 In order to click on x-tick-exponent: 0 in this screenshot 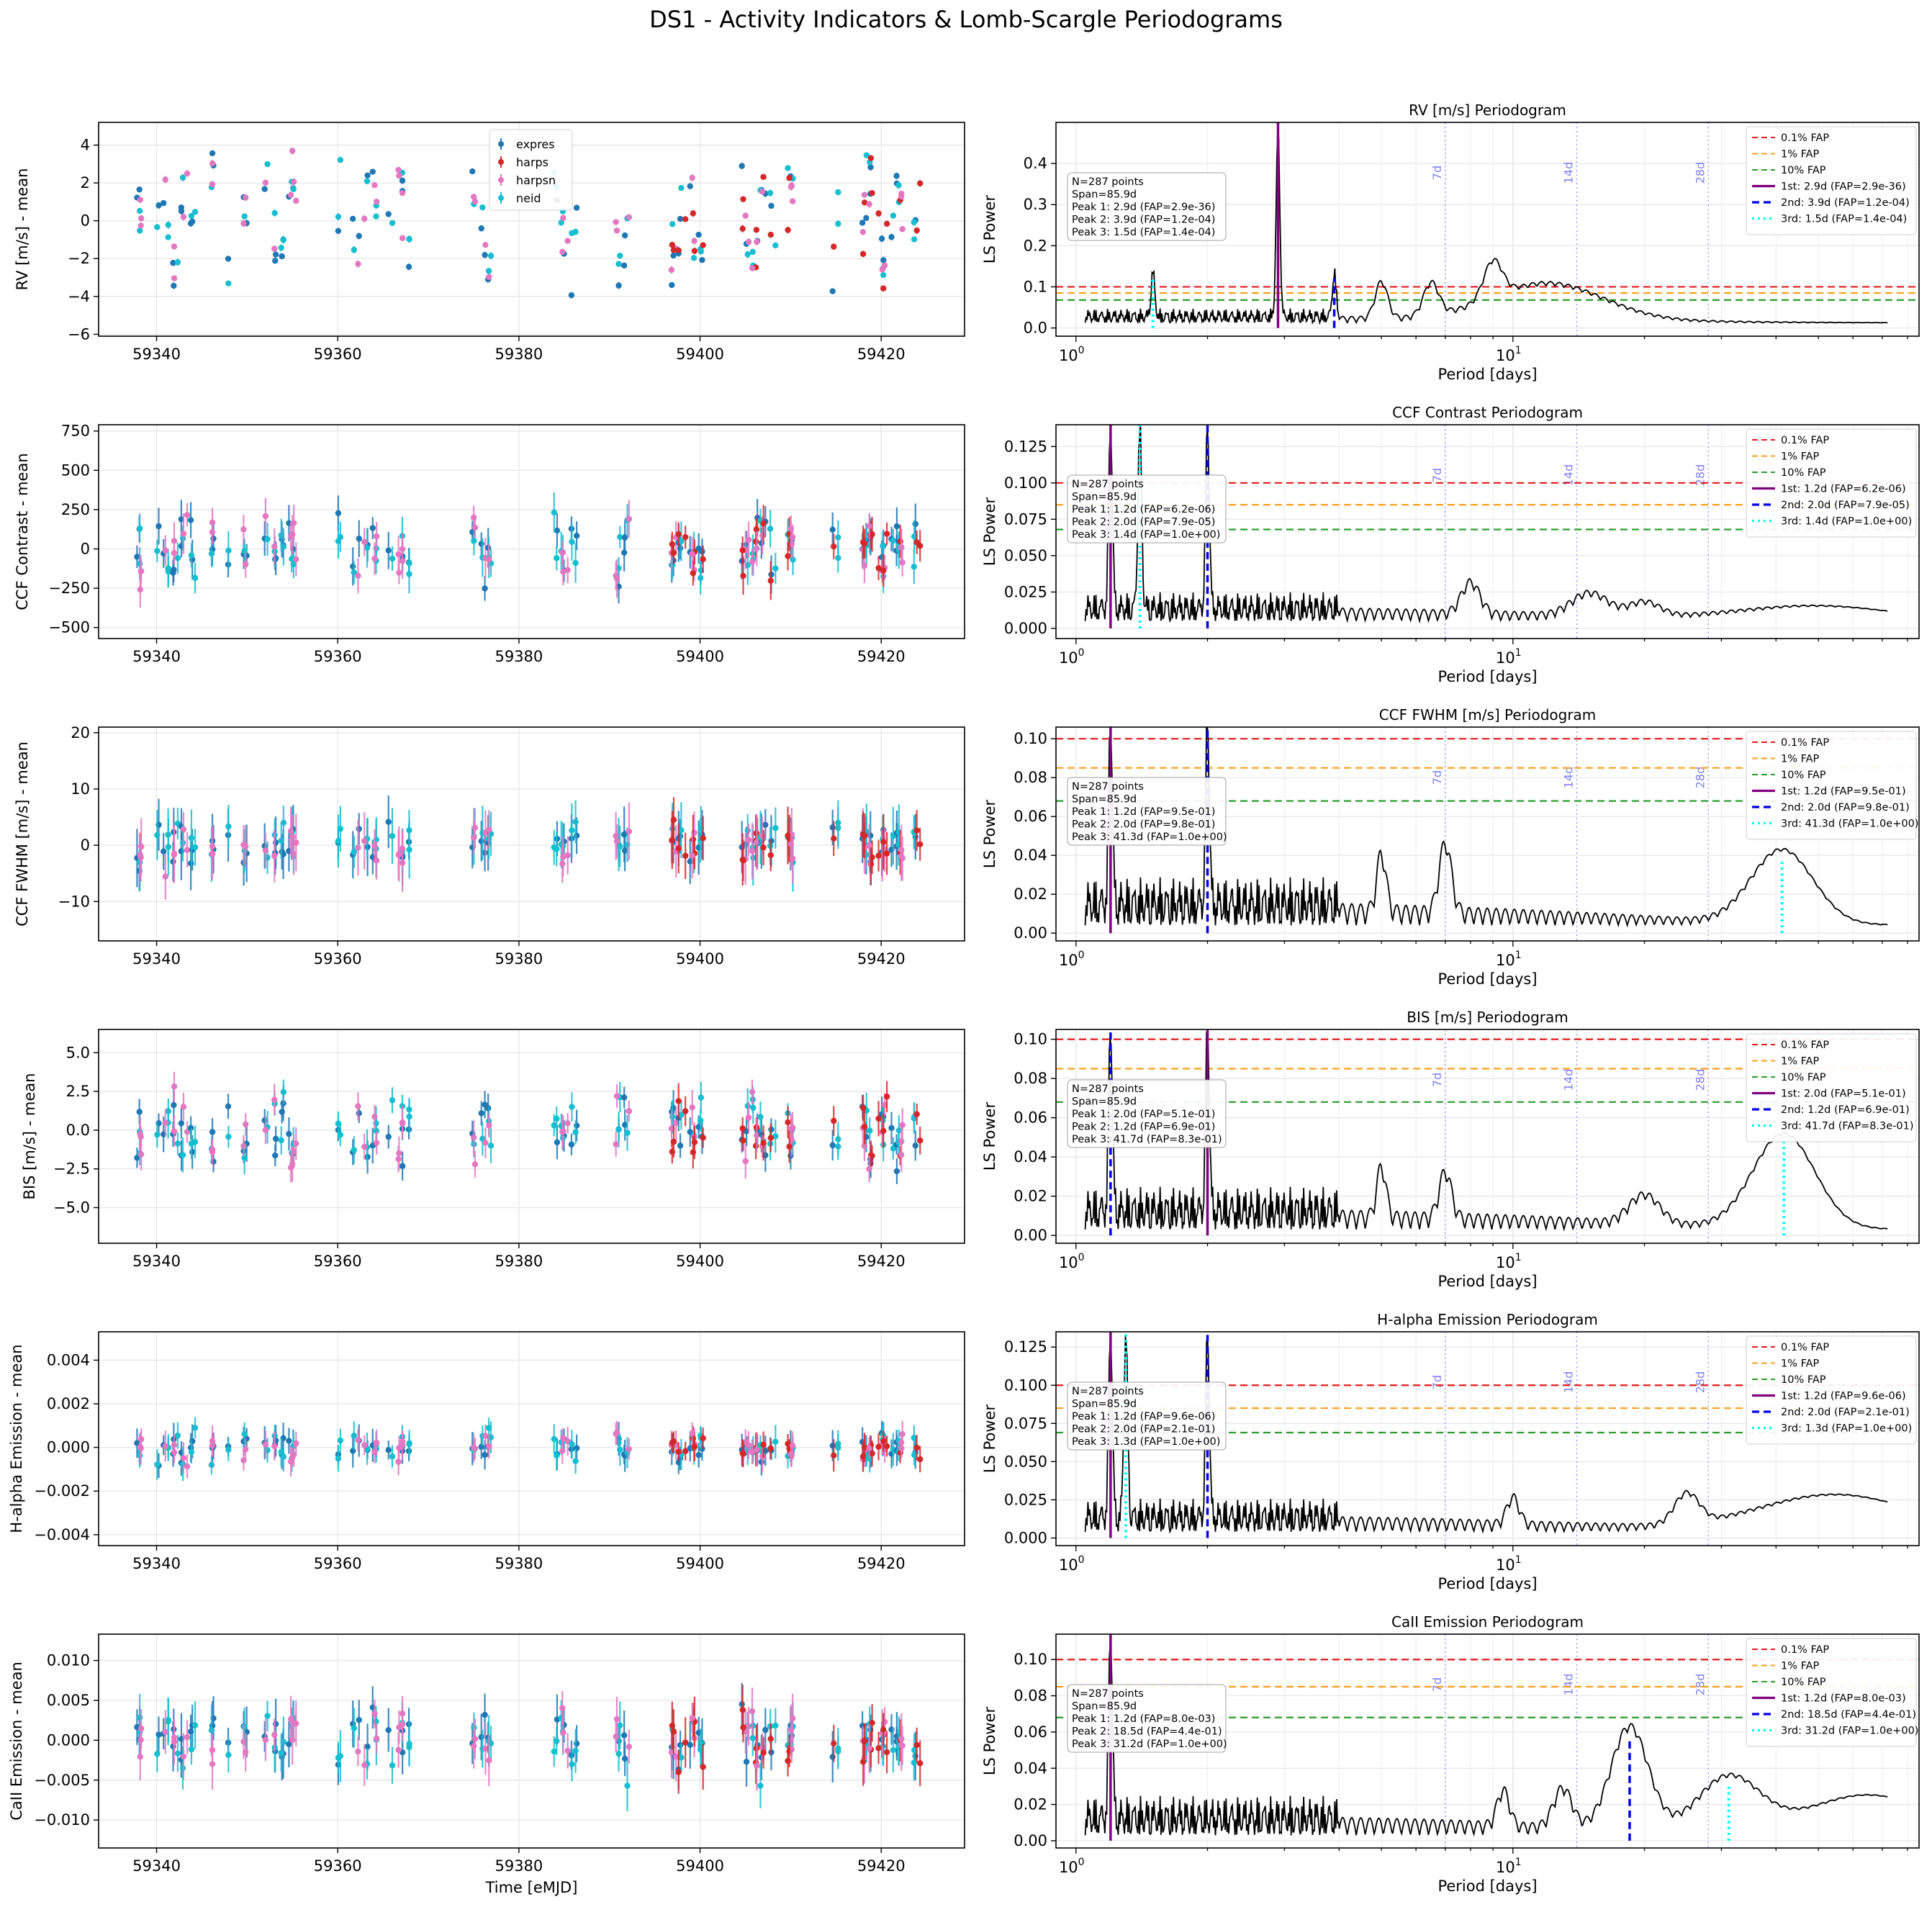, I will do `click(1081, 1560)`.